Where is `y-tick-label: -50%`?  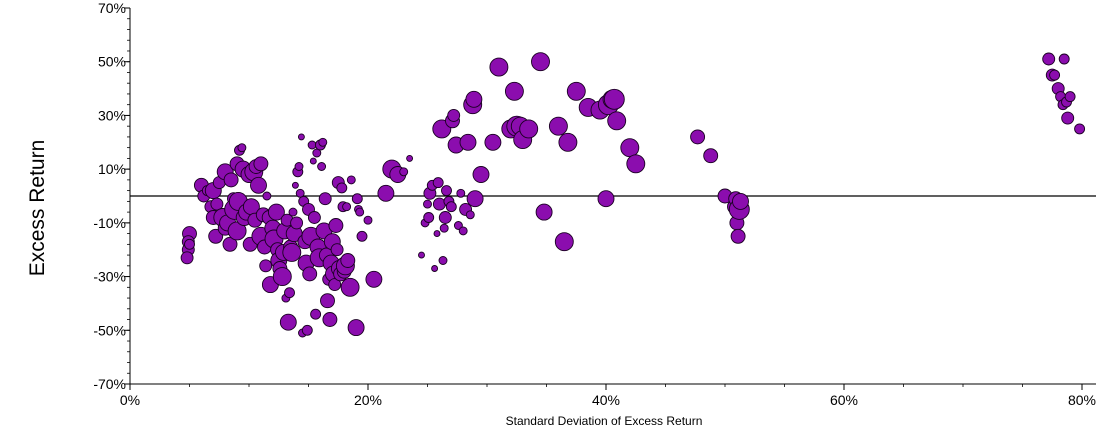
y-tick-label: -50% is located at coordinates (109, 330).